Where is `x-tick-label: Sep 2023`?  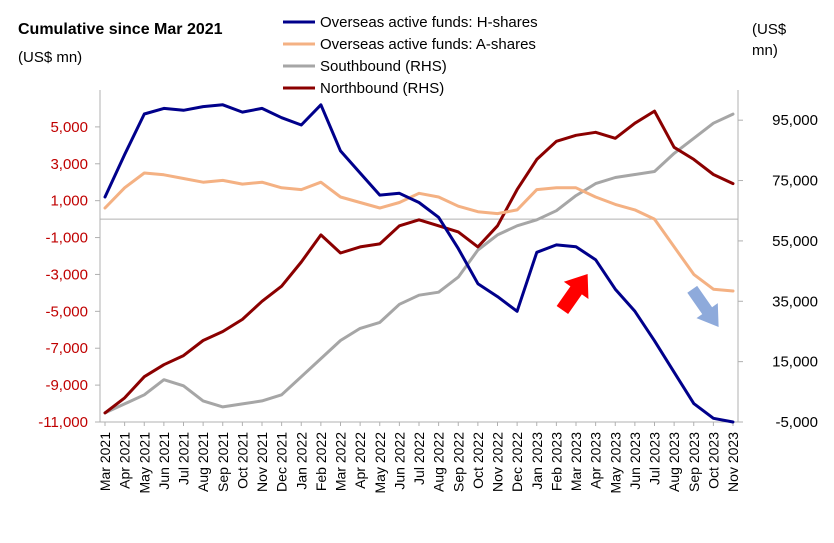 x-tick-label: Sep 2023 is located at coordinates (694, 462).